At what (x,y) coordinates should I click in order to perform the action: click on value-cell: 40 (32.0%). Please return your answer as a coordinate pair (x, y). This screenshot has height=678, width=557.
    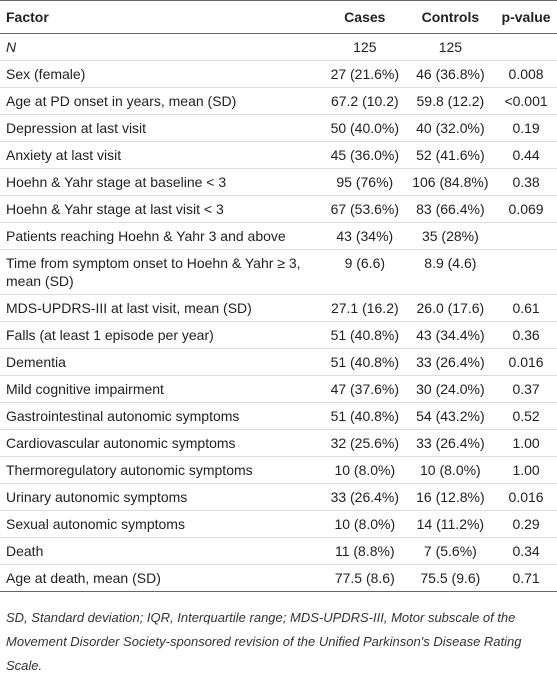
    Looking at the image, I should click on (450, 128).